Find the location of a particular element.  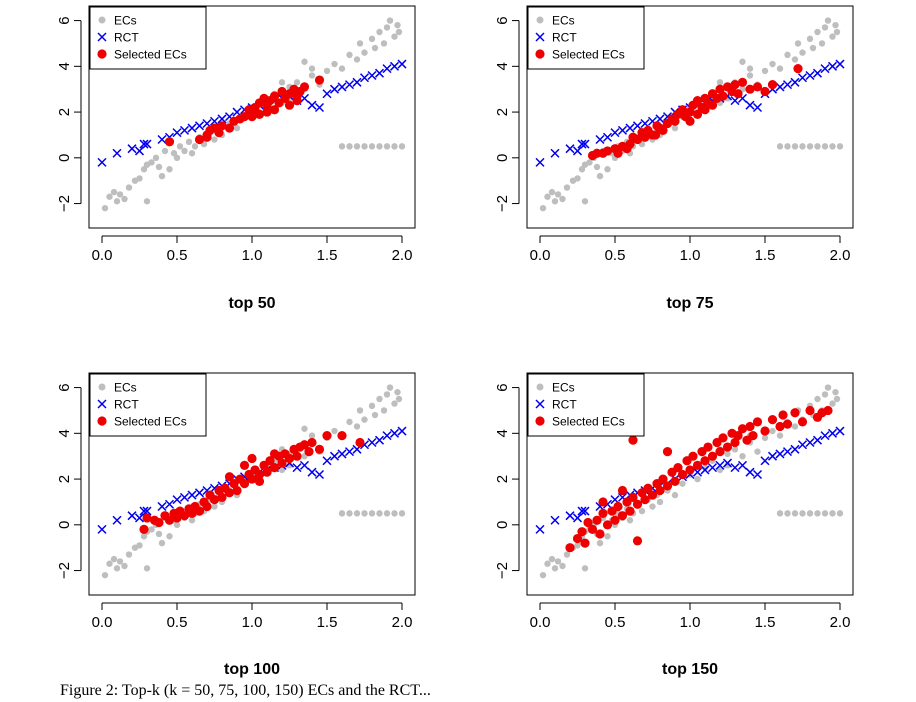

legend-label: RCT is located at coordinates (564, 405).